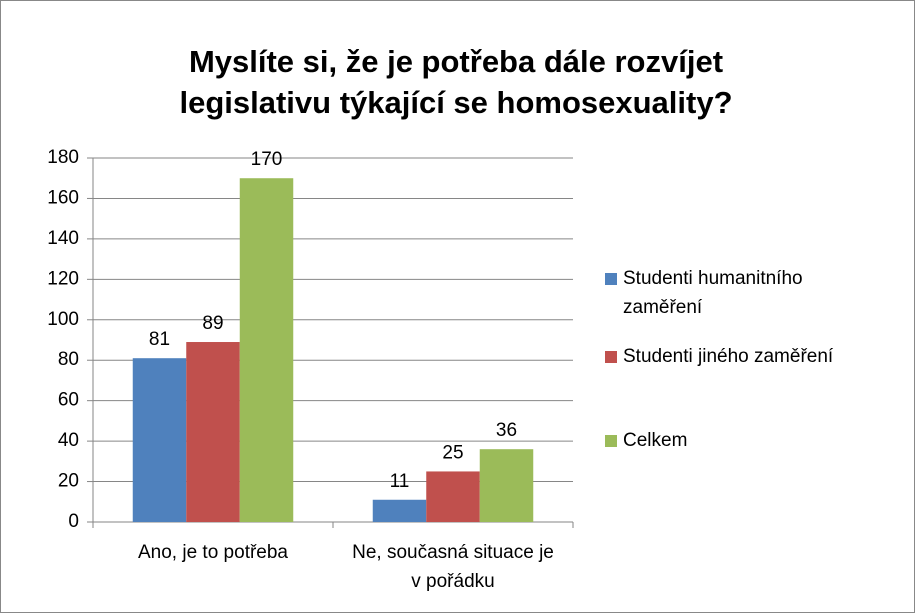  What do you see at coordinates (63, 319) in the screenshot?
I see `y-tick-label: 100` at bounding box center [63, 319].